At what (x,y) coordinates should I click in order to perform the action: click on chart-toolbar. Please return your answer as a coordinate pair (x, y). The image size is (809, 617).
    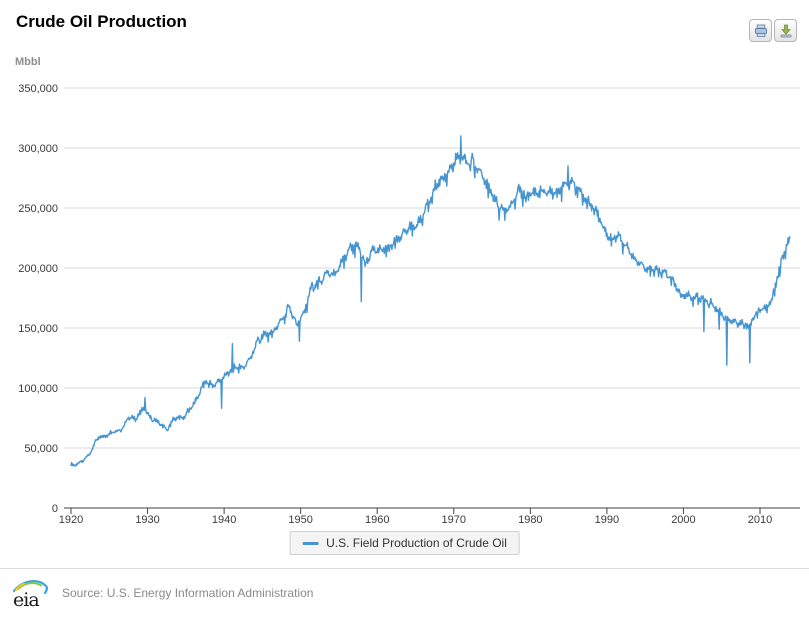
    Looking at the image, I should click on (773, 30).